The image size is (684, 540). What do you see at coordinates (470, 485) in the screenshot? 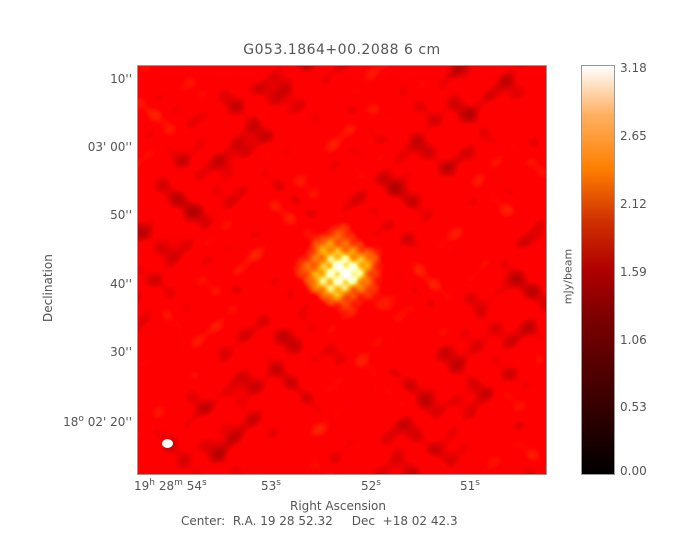
I see `x-tick-label: 51s` at bounding box center [470, 485].